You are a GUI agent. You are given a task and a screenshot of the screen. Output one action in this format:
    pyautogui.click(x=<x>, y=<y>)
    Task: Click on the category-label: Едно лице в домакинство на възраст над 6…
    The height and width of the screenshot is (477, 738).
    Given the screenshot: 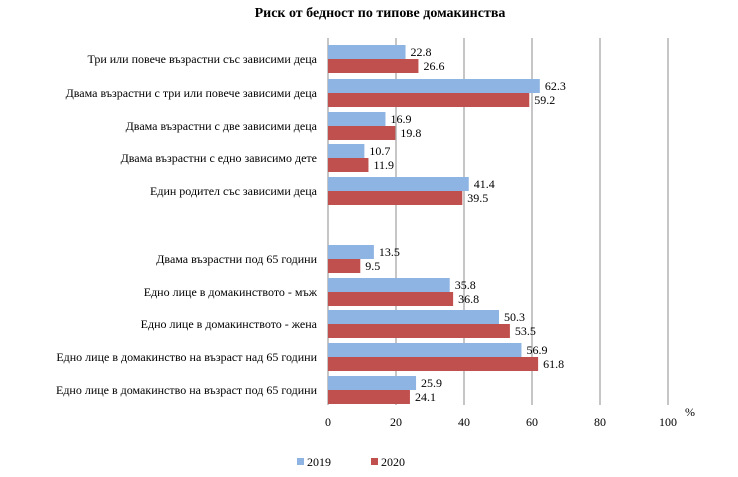 What is the action you would take?
    pyautogui.click(x=186, y=357)
    